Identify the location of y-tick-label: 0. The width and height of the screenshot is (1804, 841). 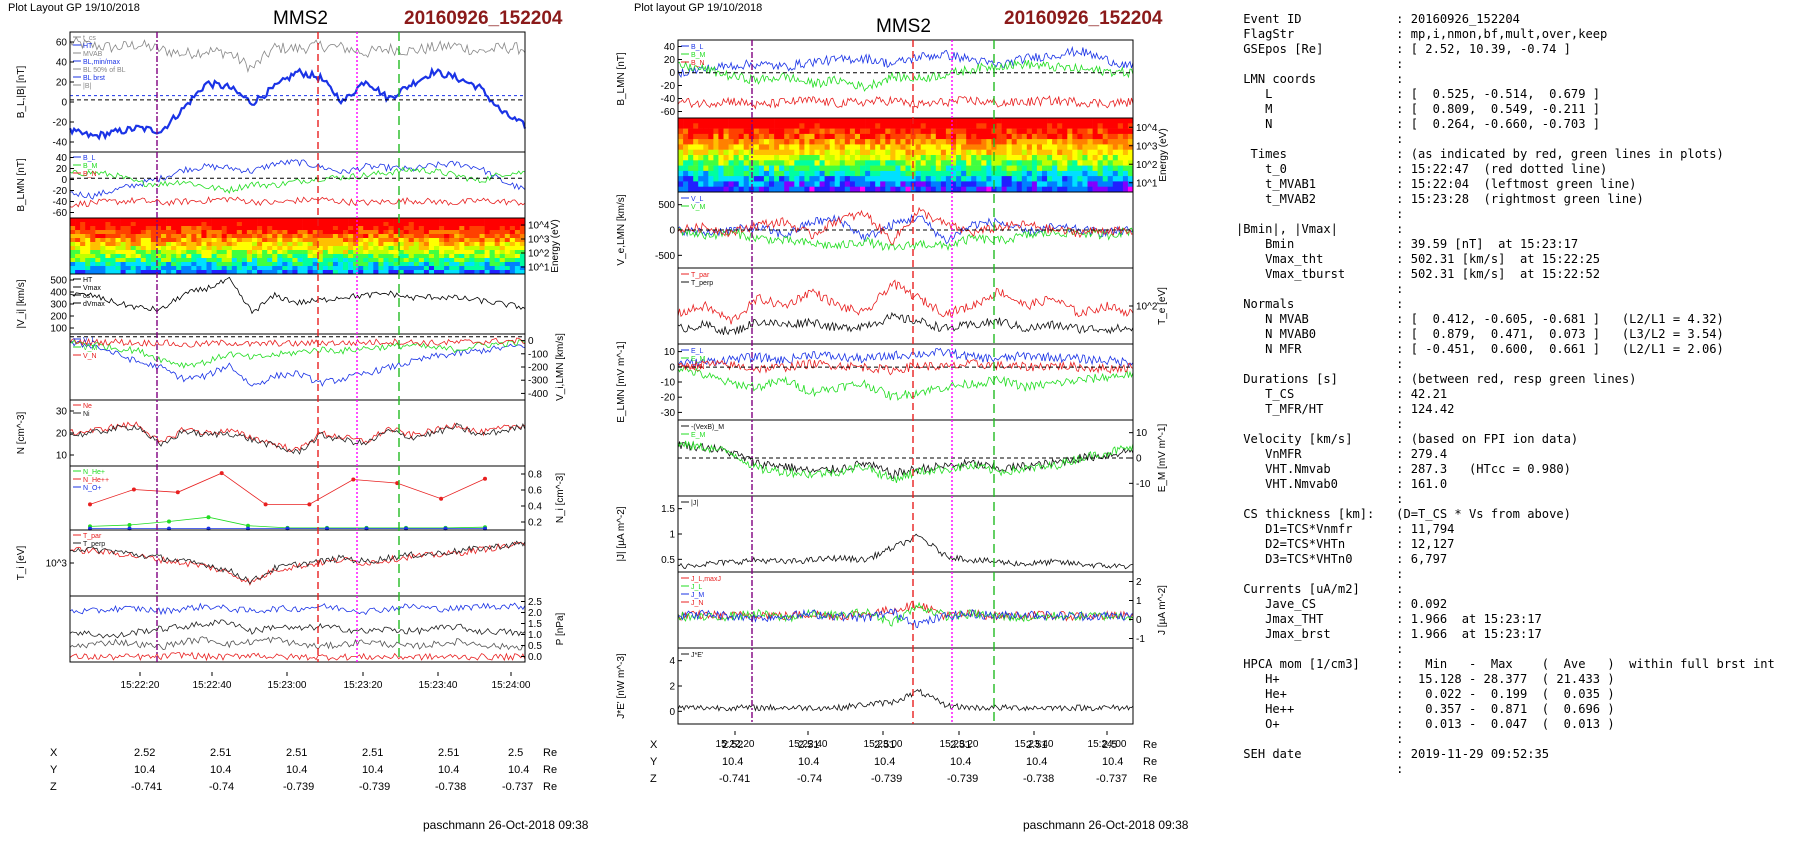
(672, 712).